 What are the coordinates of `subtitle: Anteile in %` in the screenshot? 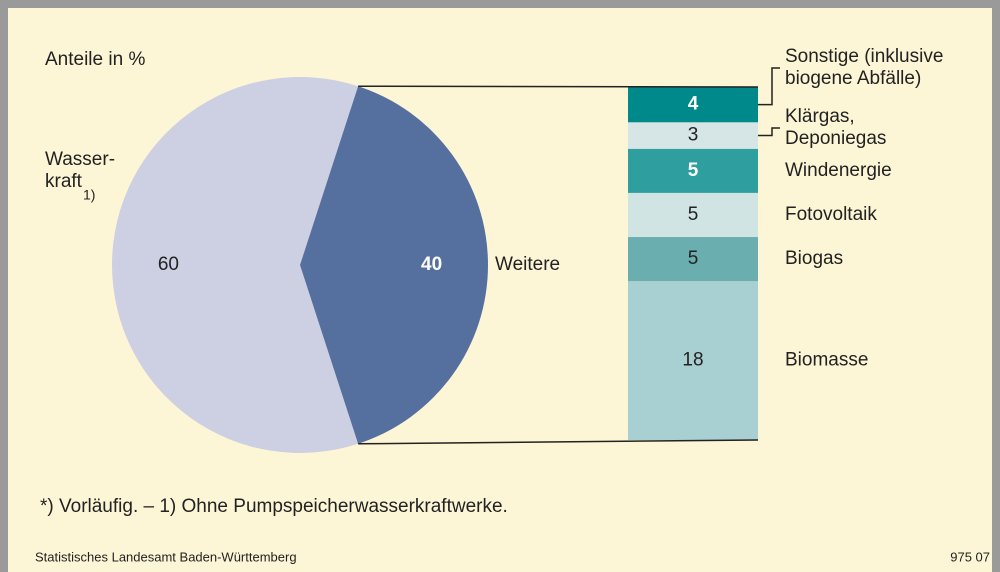 It's located at (95, 59).